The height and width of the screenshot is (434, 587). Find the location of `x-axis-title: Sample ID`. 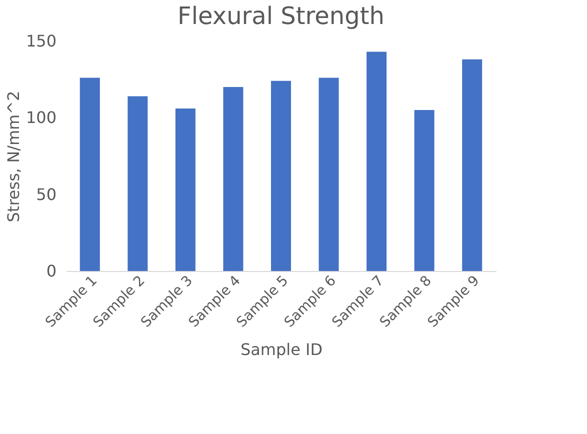

x-axis-title: Sample ID is located at coordinates (281, 349).